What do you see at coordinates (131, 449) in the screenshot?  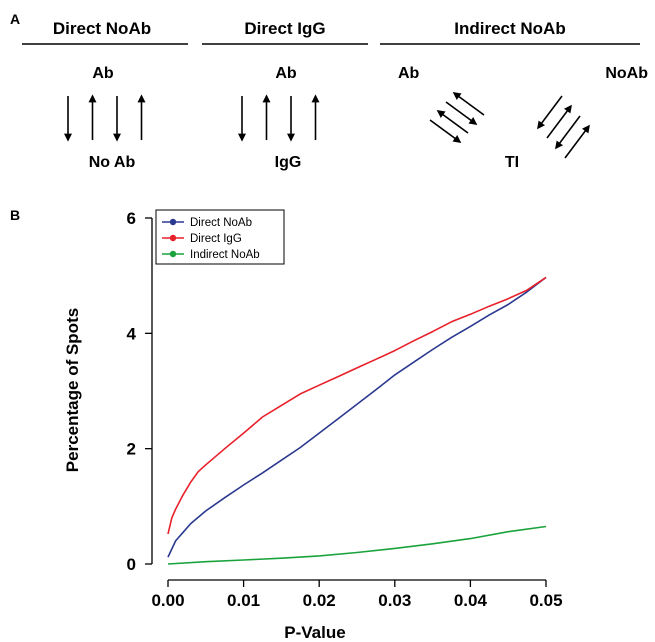 I see `y-tick-label: 2` at bounding box center [131, 449].